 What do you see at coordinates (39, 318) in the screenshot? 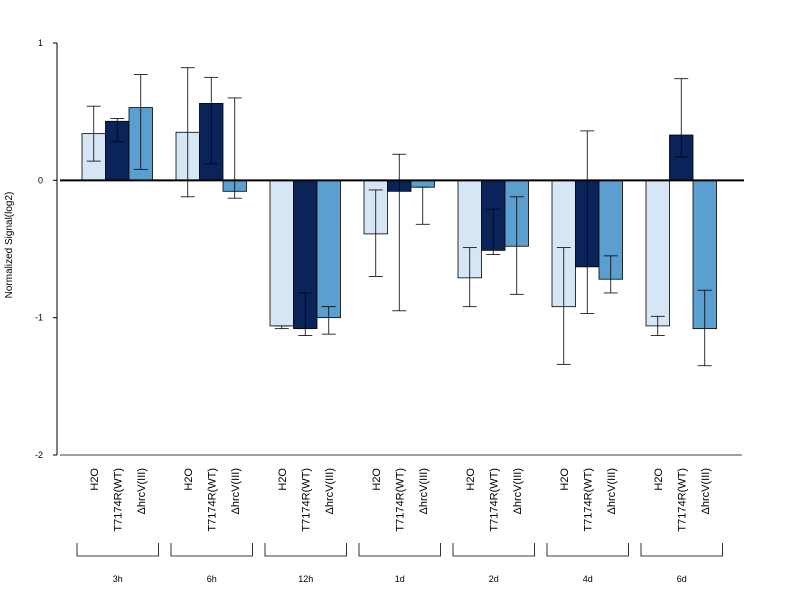
I see `y-tick-label: -1` at bounding box center [39, 318].